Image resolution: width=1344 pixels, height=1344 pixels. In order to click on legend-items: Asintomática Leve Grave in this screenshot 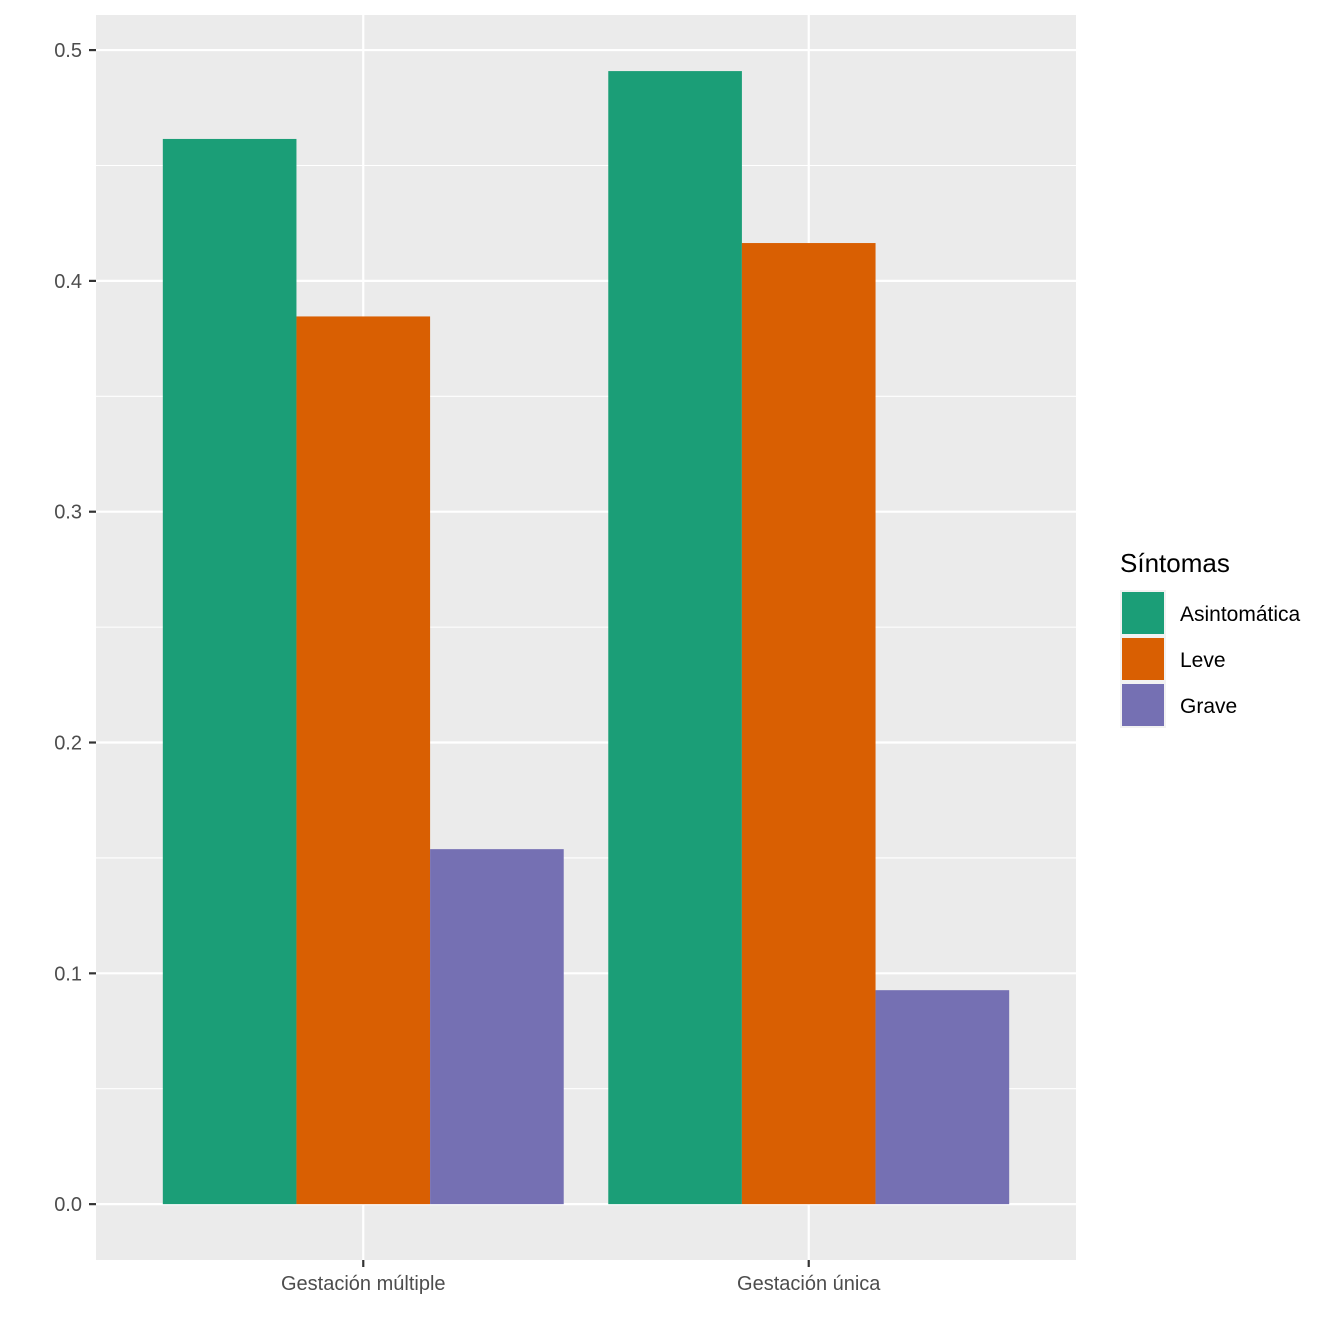, I will do `click(1210, 659)`.